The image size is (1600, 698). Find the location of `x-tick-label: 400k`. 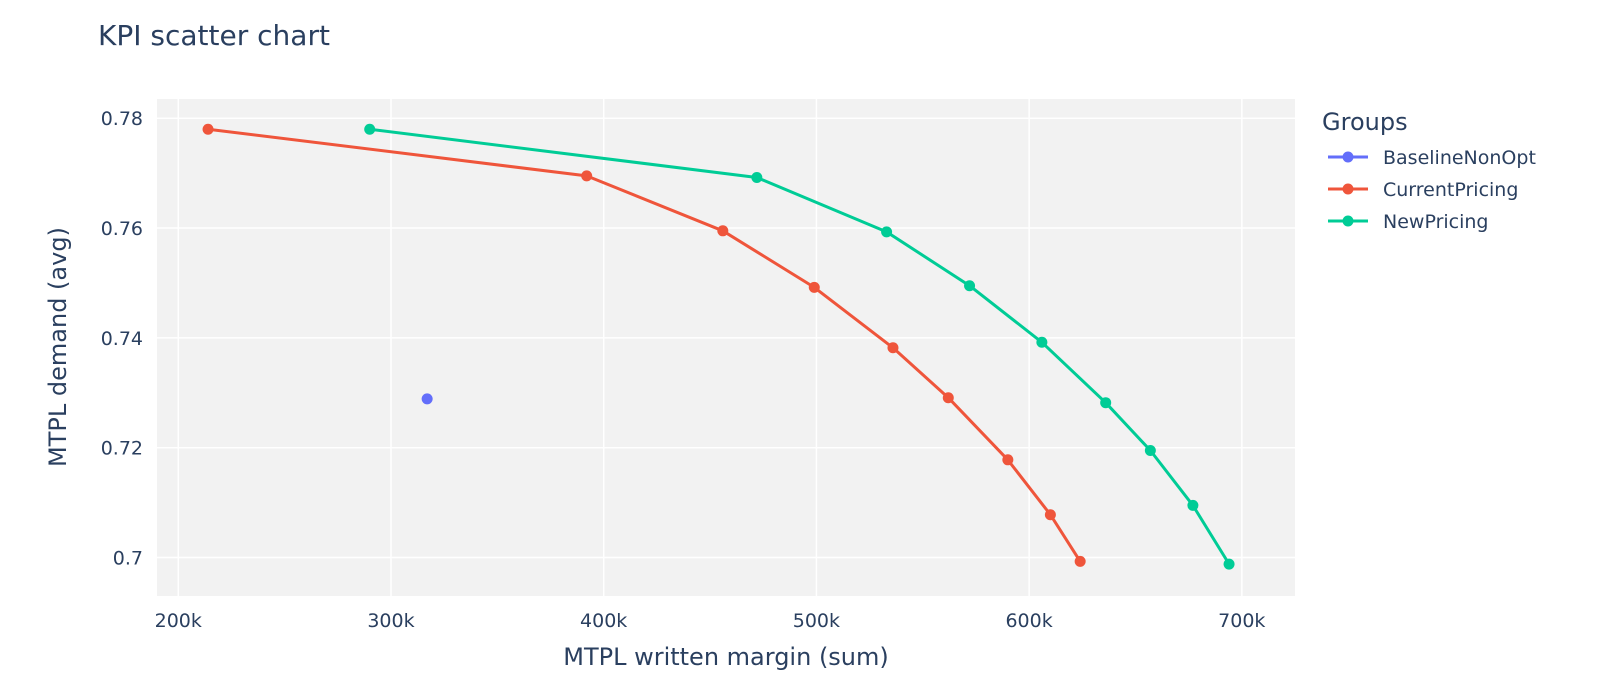

x-tick-label: 400k is located at coordinates (603, 621).